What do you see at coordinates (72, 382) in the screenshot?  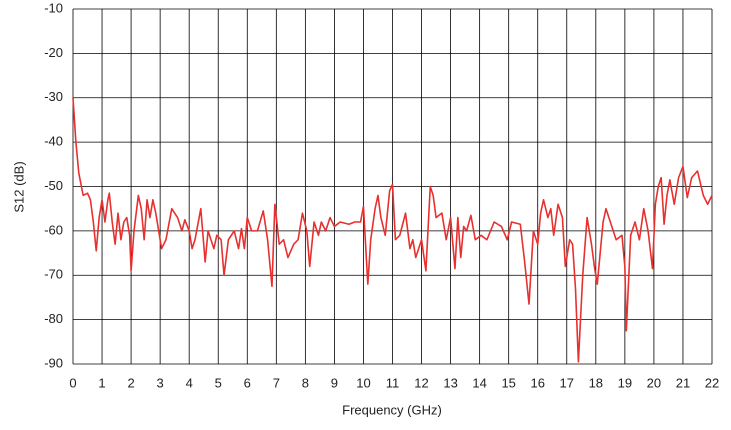 I see `x-tick-label: 0` at bounding box center [72, 382].